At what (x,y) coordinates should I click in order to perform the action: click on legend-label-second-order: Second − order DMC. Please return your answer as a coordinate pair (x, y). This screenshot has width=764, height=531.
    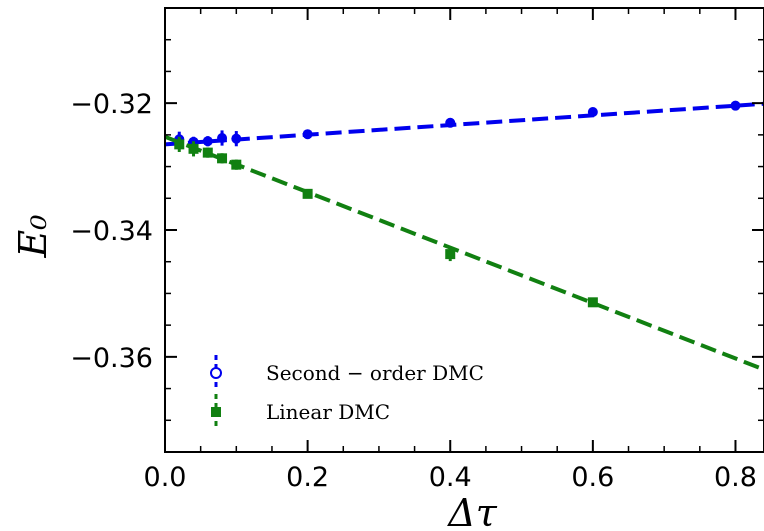
    Looking at the image, I should click on (375, 373).